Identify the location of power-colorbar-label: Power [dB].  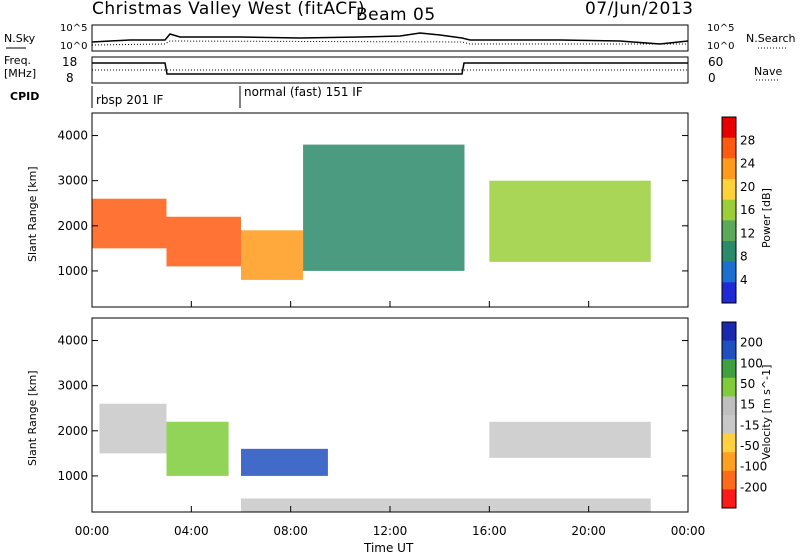
(766, 218).